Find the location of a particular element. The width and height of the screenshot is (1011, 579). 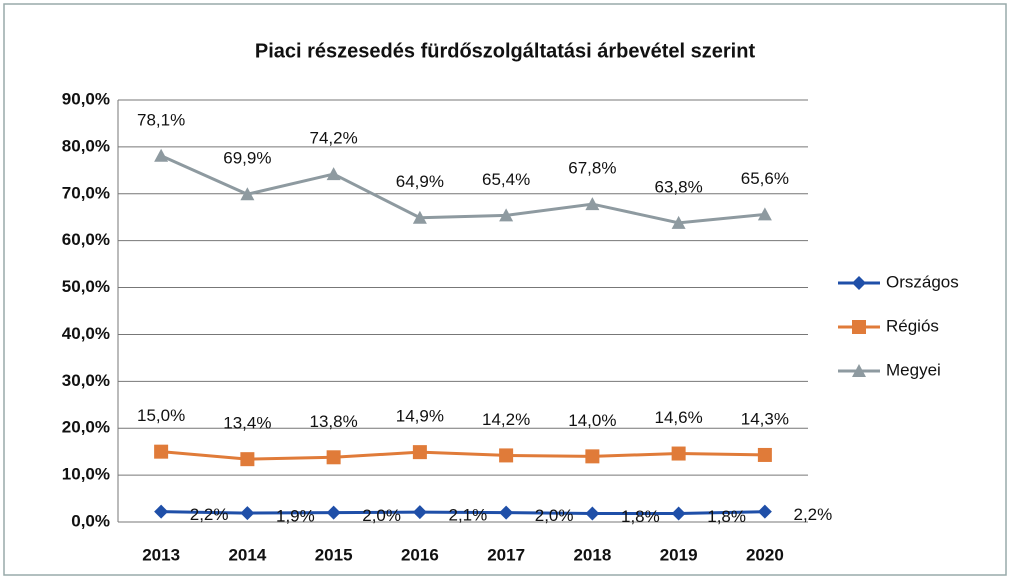

y-tick-label: 50,0% is located at coordinates (86, 286).